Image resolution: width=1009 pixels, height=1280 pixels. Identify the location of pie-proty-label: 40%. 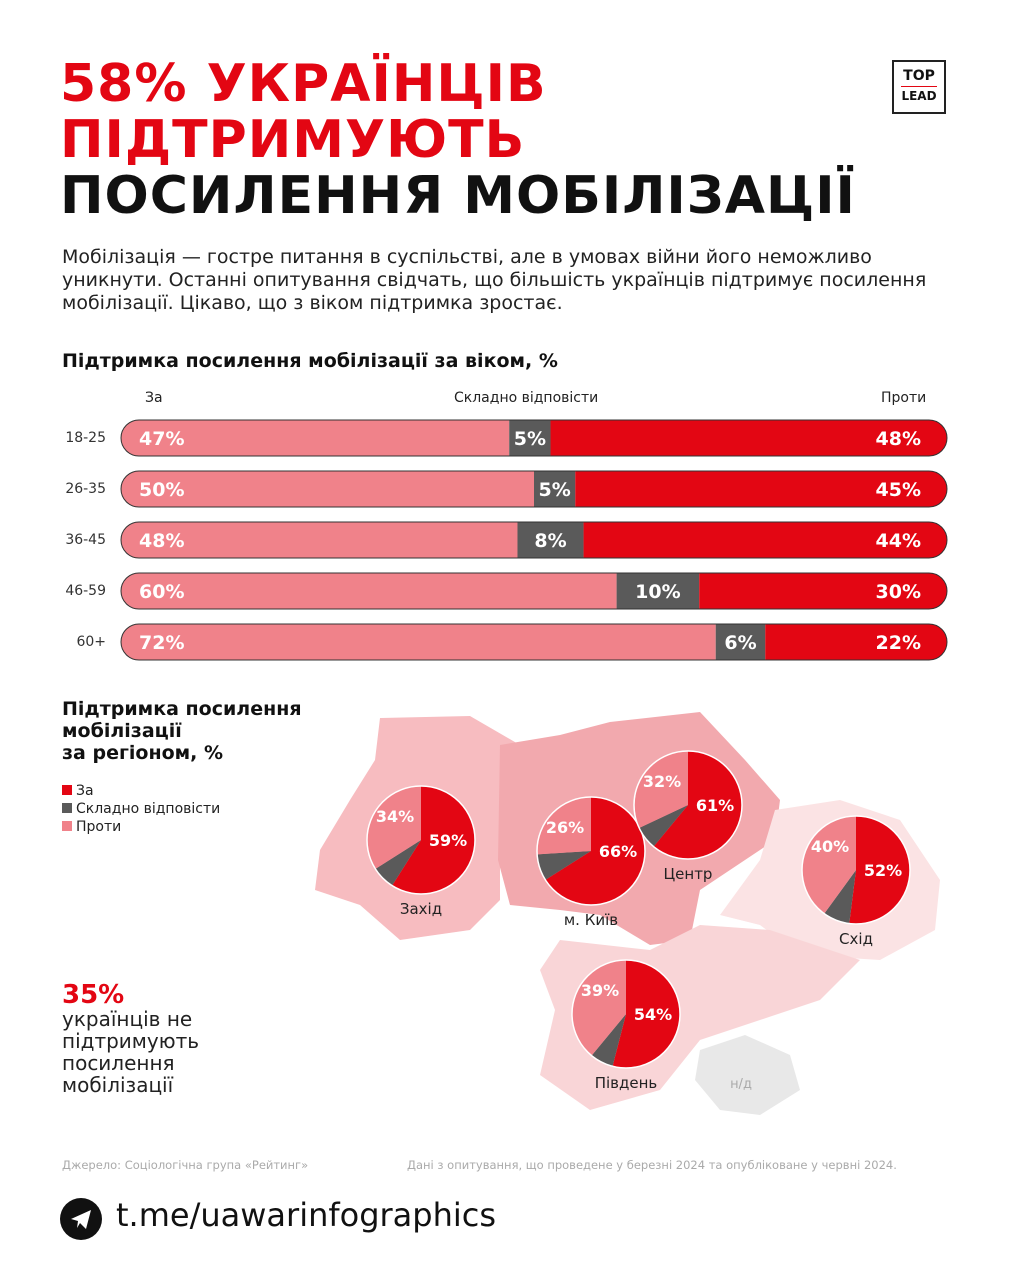
(830, 846).